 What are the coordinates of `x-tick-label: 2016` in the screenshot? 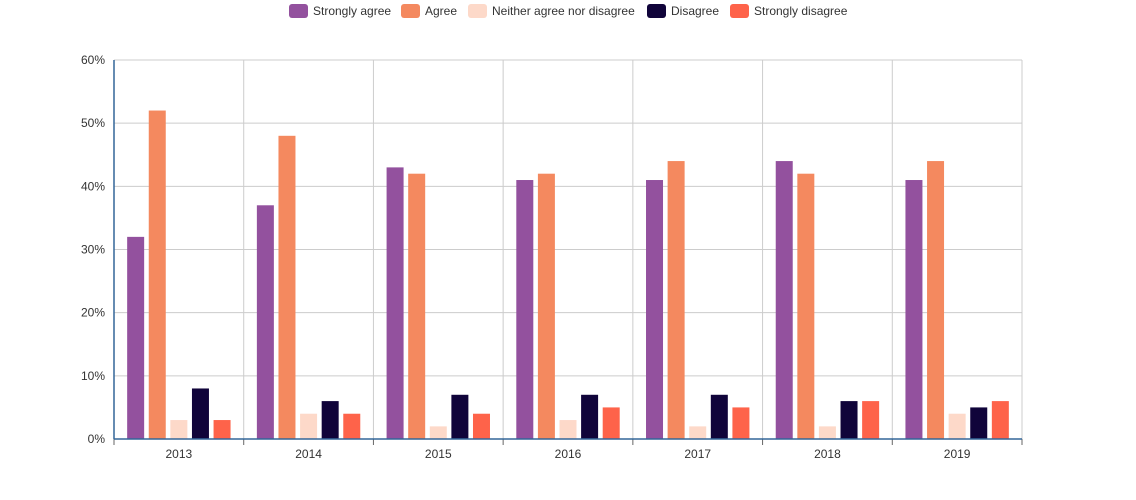 It's located at (568, 454).